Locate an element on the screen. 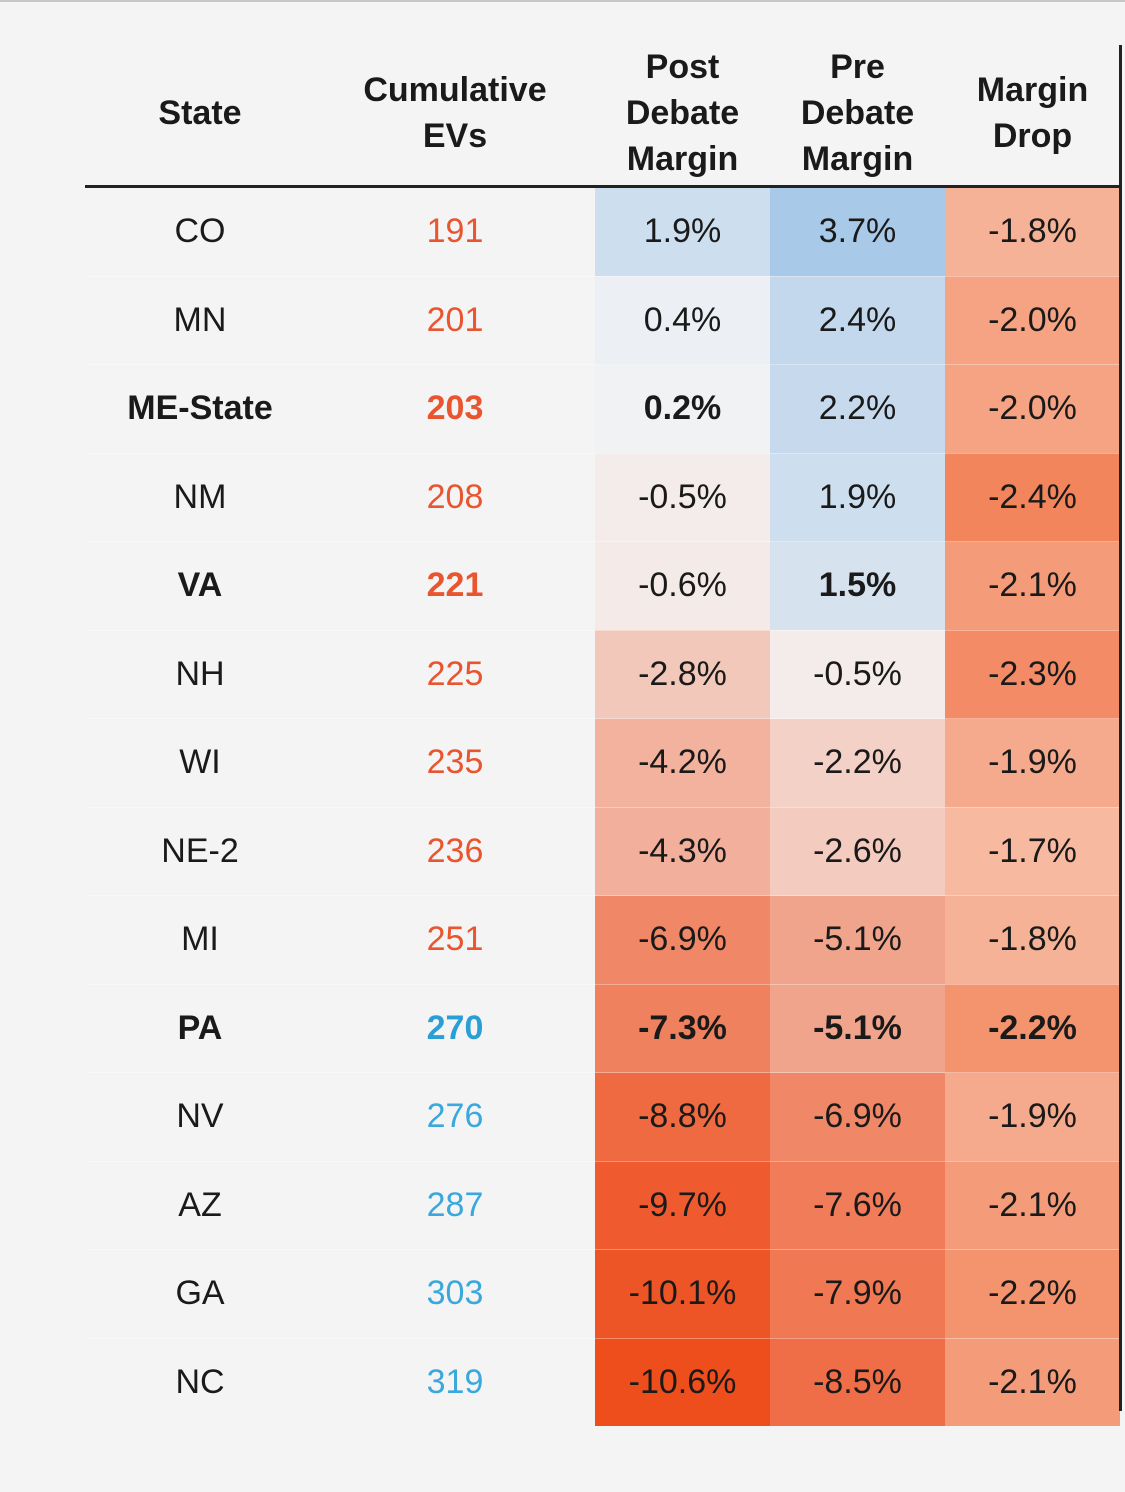  post-cell: 0.4% is located at coordinates (682, 320).